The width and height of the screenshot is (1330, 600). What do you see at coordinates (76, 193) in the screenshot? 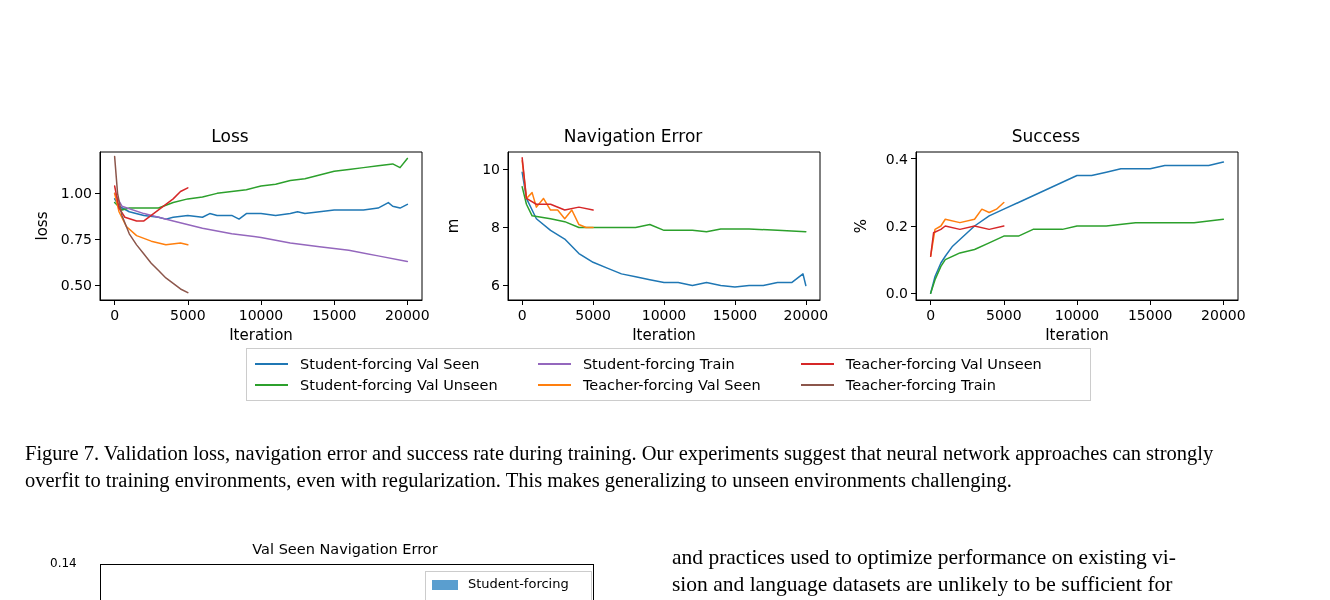
I see `y-tick-label: 1.00` at bounding box center [76, 193].